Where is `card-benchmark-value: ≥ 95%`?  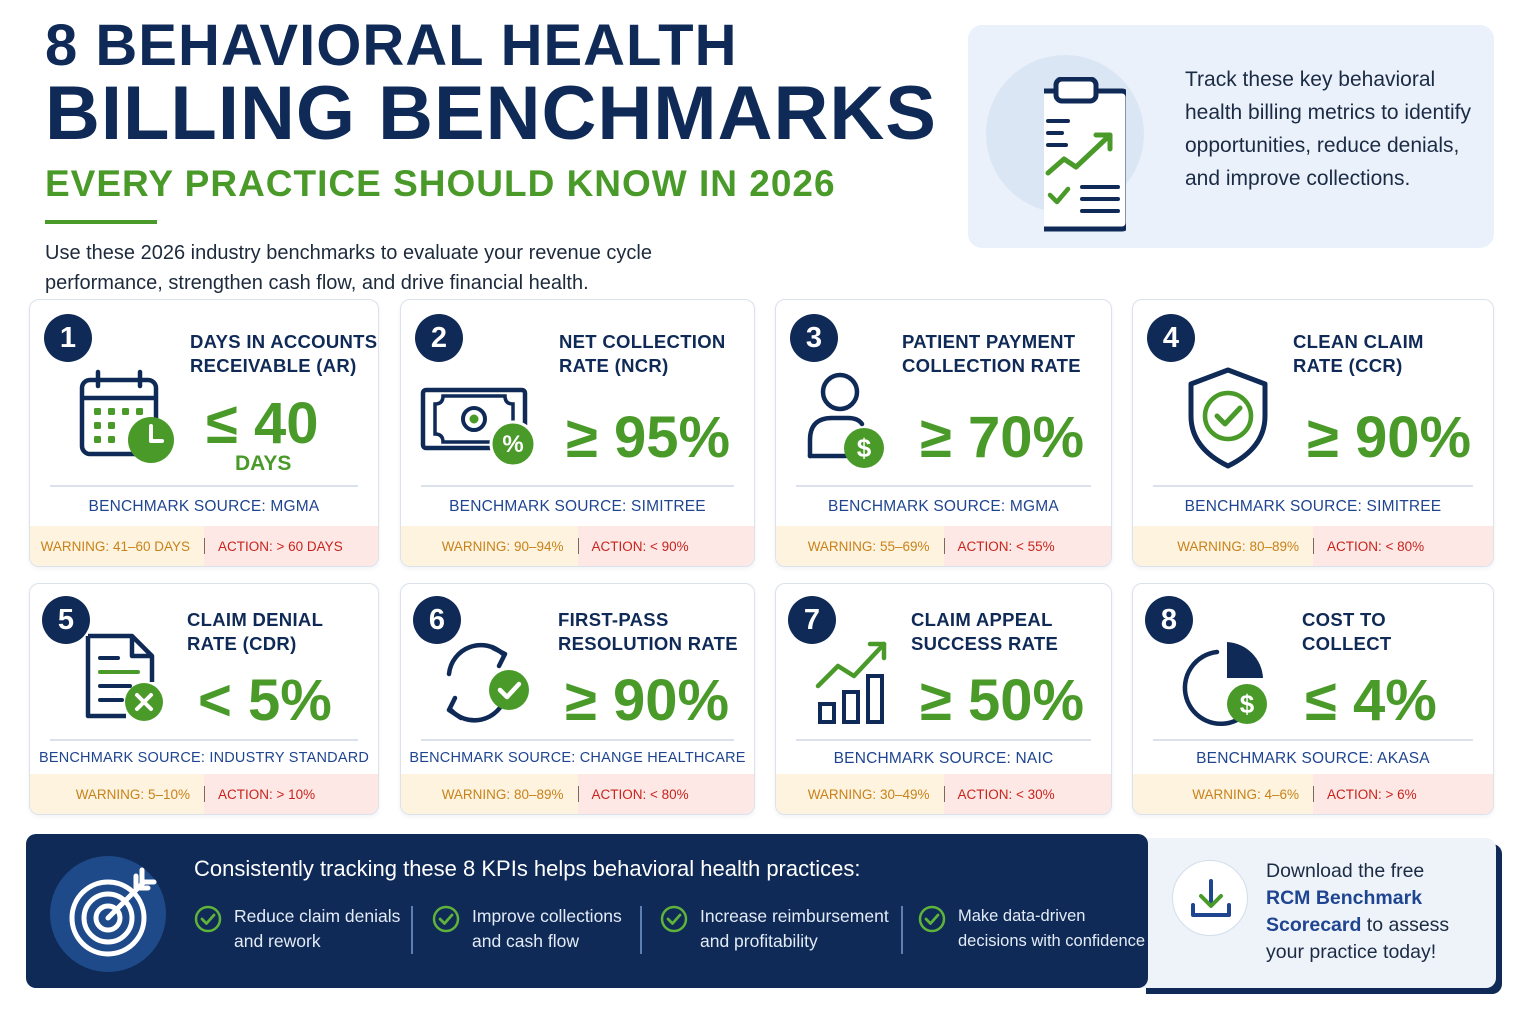
card-benchmark-value: ≥ 95% is located at coordinates (648, 437).